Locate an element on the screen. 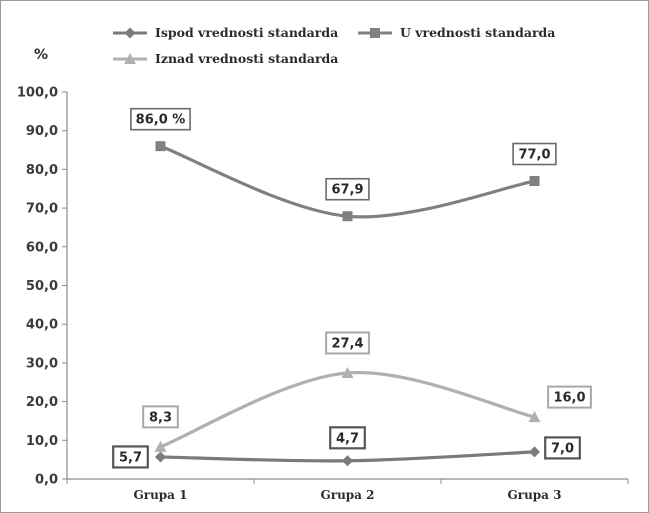 Image resolution: width=649 pixels, height=513 pixels. x-tick-label: Grupa 3 is located at coordinates (535, 495).